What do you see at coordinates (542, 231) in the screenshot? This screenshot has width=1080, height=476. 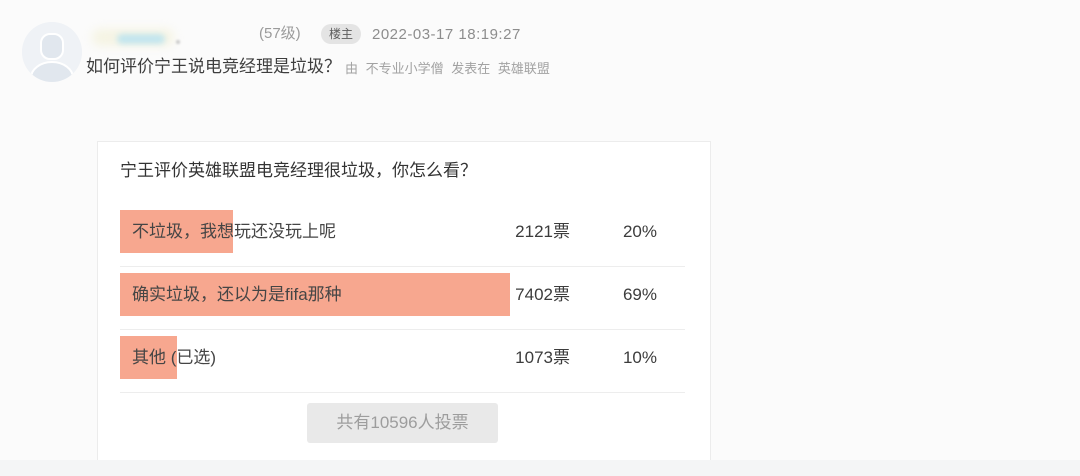 I see `poll-option-votes: 2121票` at bounding box center [542, 231].